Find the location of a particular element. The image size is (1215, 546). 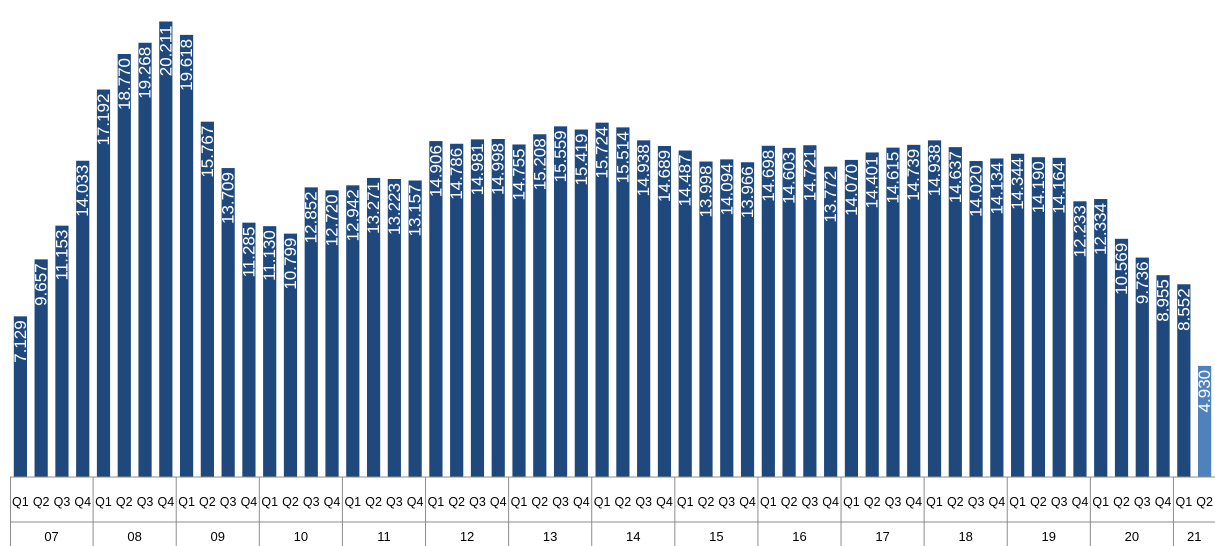

bar-value-label: 8.955 is located at coordinates (1163, 300).